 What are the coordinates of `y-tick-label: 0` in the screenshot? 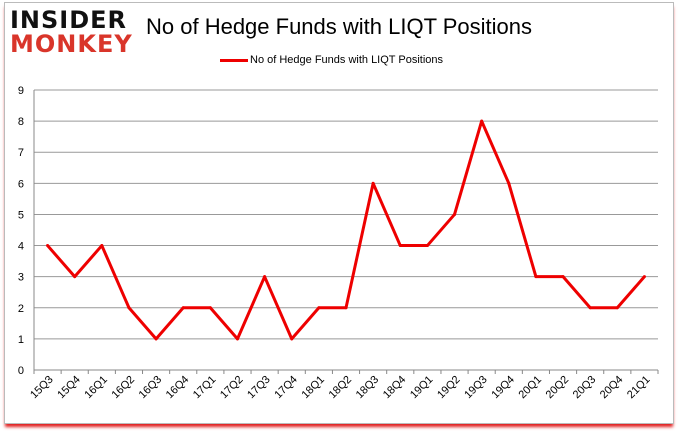 It's located at (21, 371).